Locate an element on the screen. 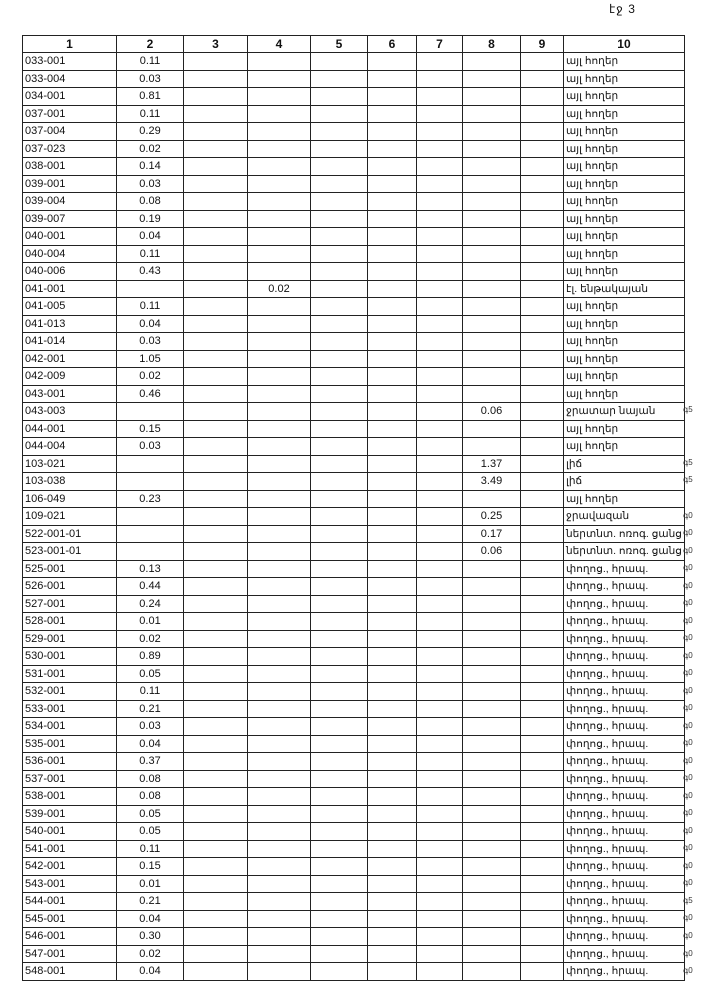 This screenshot has height=988, width=716. cell-col-2: 0.21 is located at coordinates (150, 708).